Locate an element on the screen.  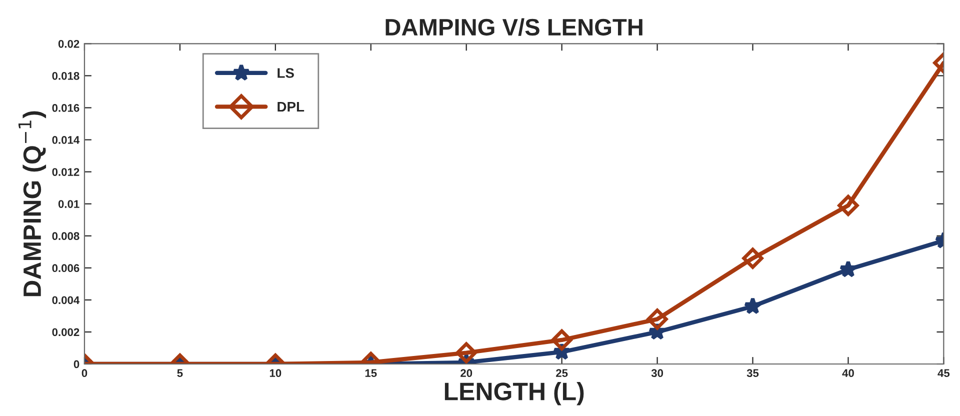
legend-label: LS is located at coordinates (286, 73).